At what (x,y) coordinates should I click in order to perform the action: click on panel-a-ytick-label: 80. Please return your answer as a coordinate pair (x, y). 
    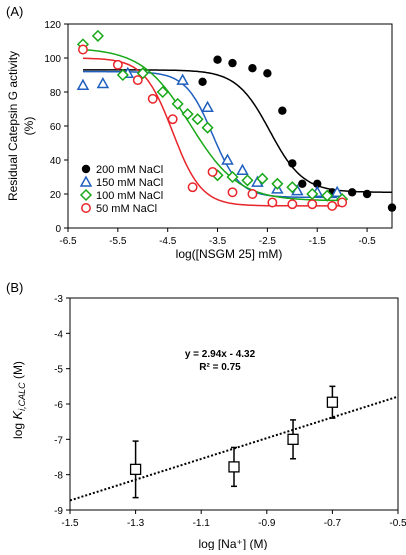
    Looking at the image, I should click on (56, 93).